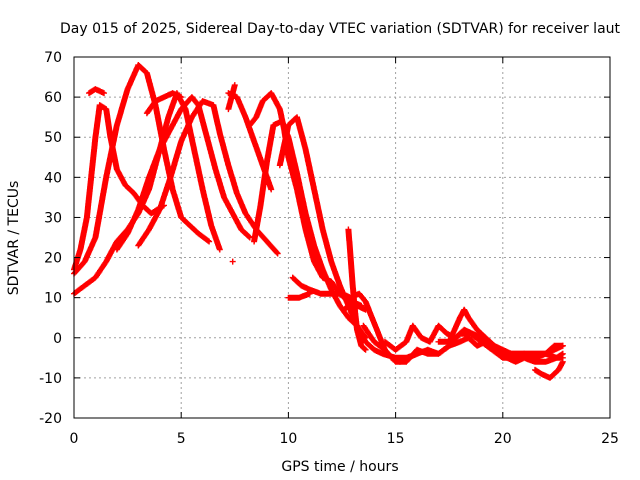  What do you see at coordinates (288, 439) in the screenshot?
I see `x-tick-label: 10` at bounding box center [288, 439].